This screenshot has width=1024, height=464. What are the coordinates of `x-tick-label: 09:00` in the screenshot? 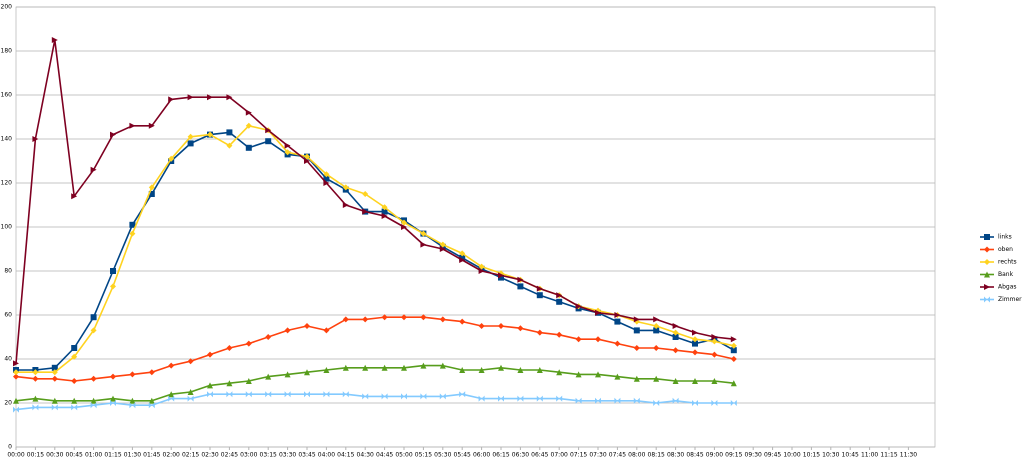 It's located at (714, 455).